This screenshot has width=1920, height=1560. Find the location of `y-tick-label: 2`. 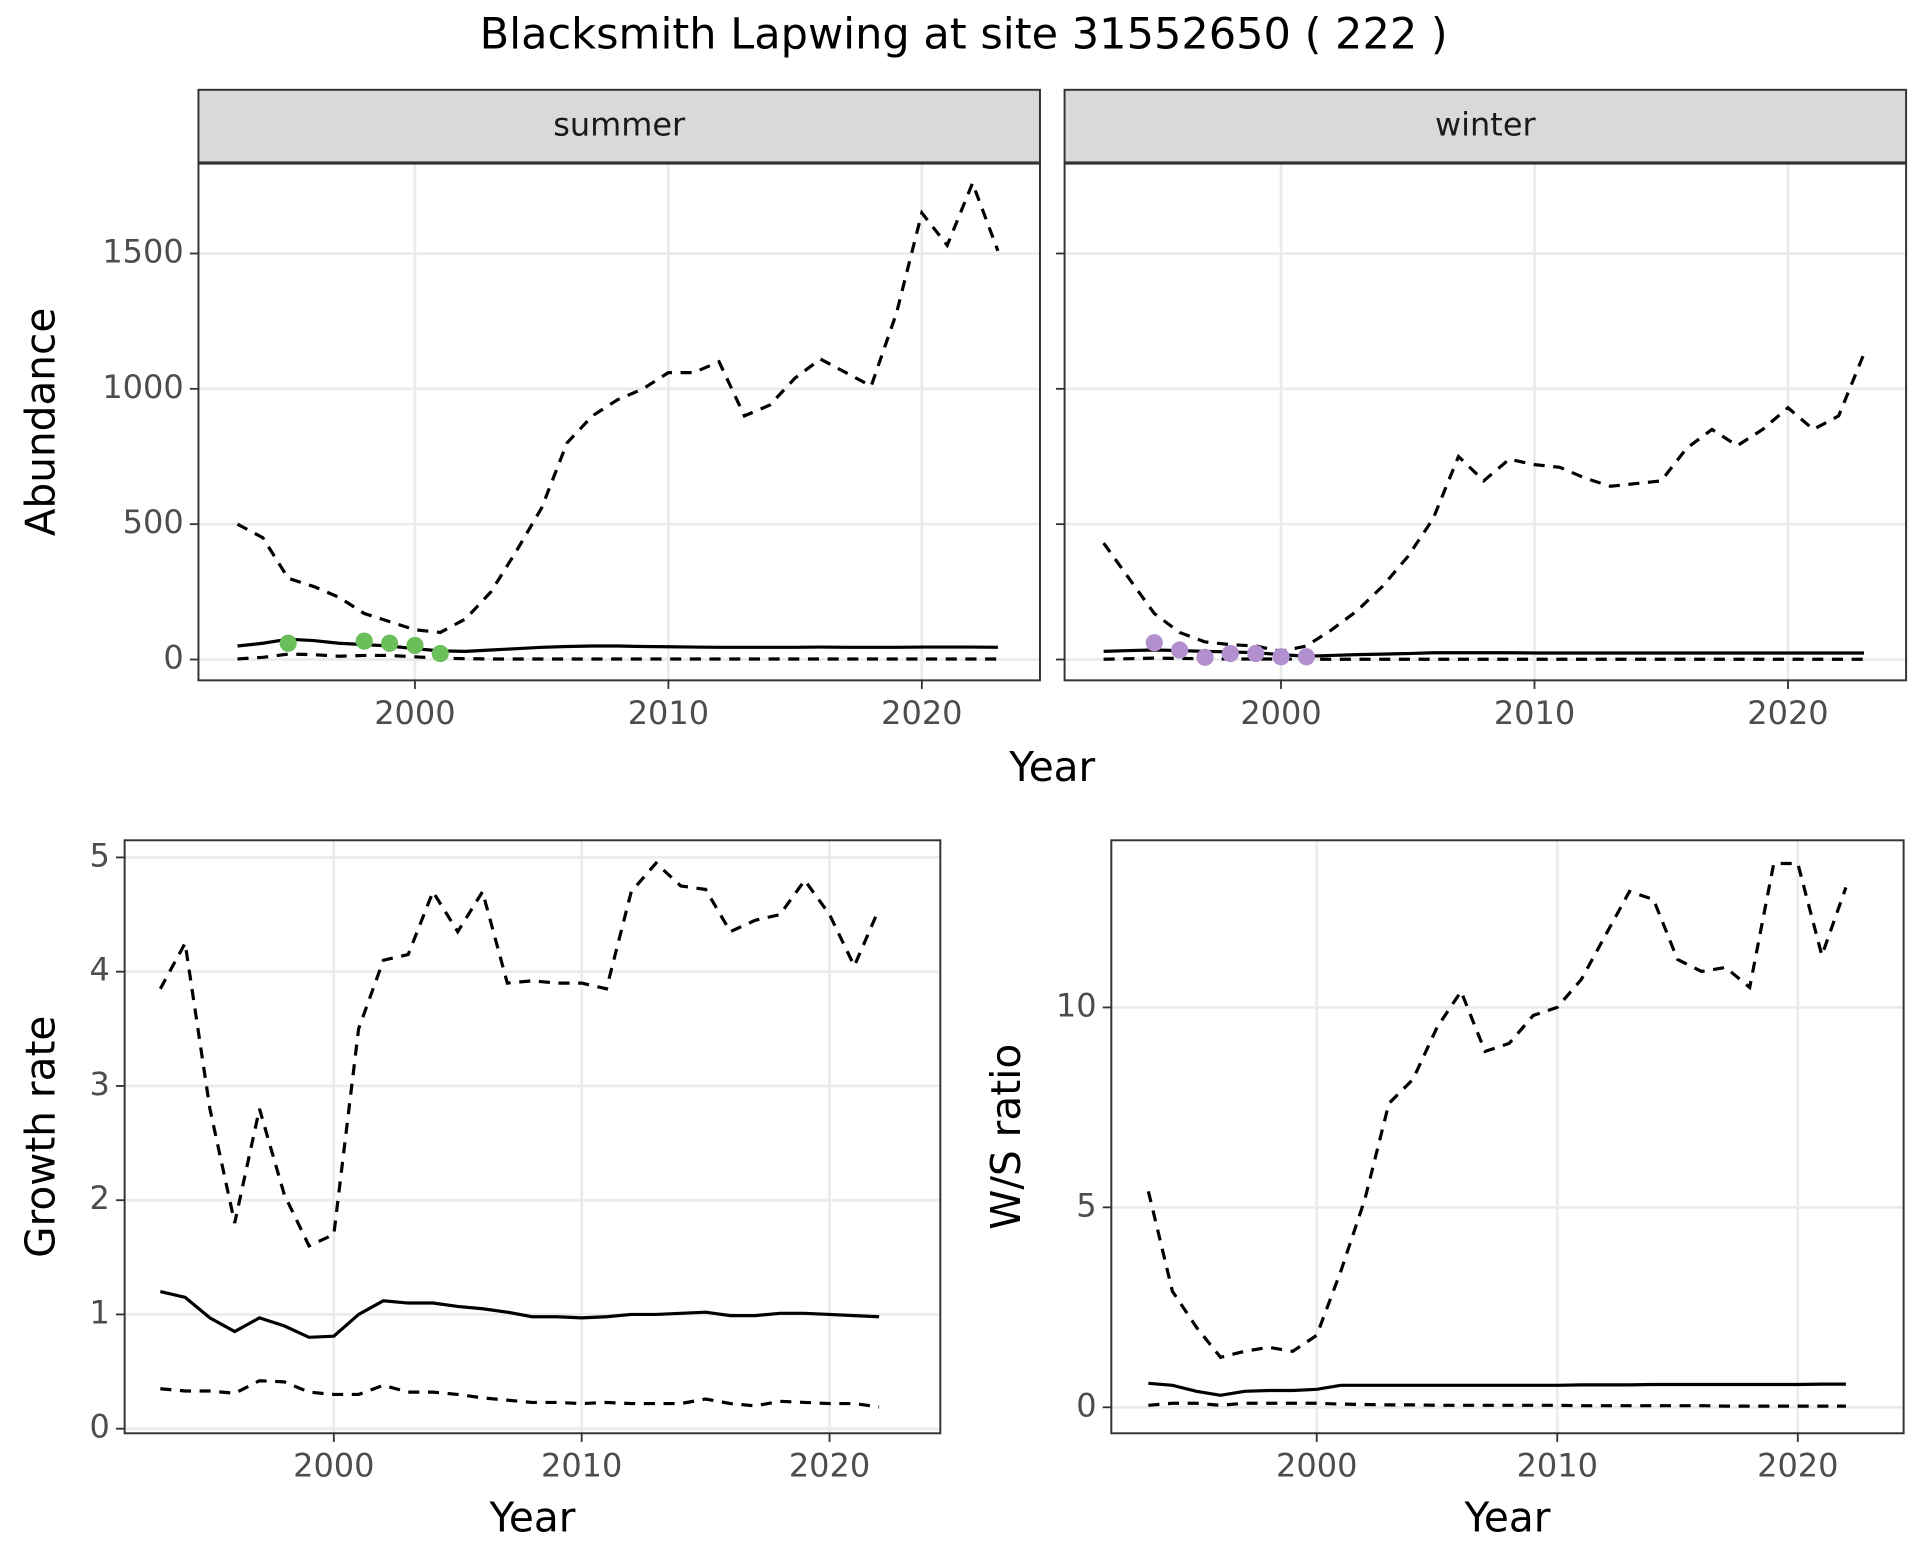

y-tick-label: 2 is located at coordinates (100, 1198).